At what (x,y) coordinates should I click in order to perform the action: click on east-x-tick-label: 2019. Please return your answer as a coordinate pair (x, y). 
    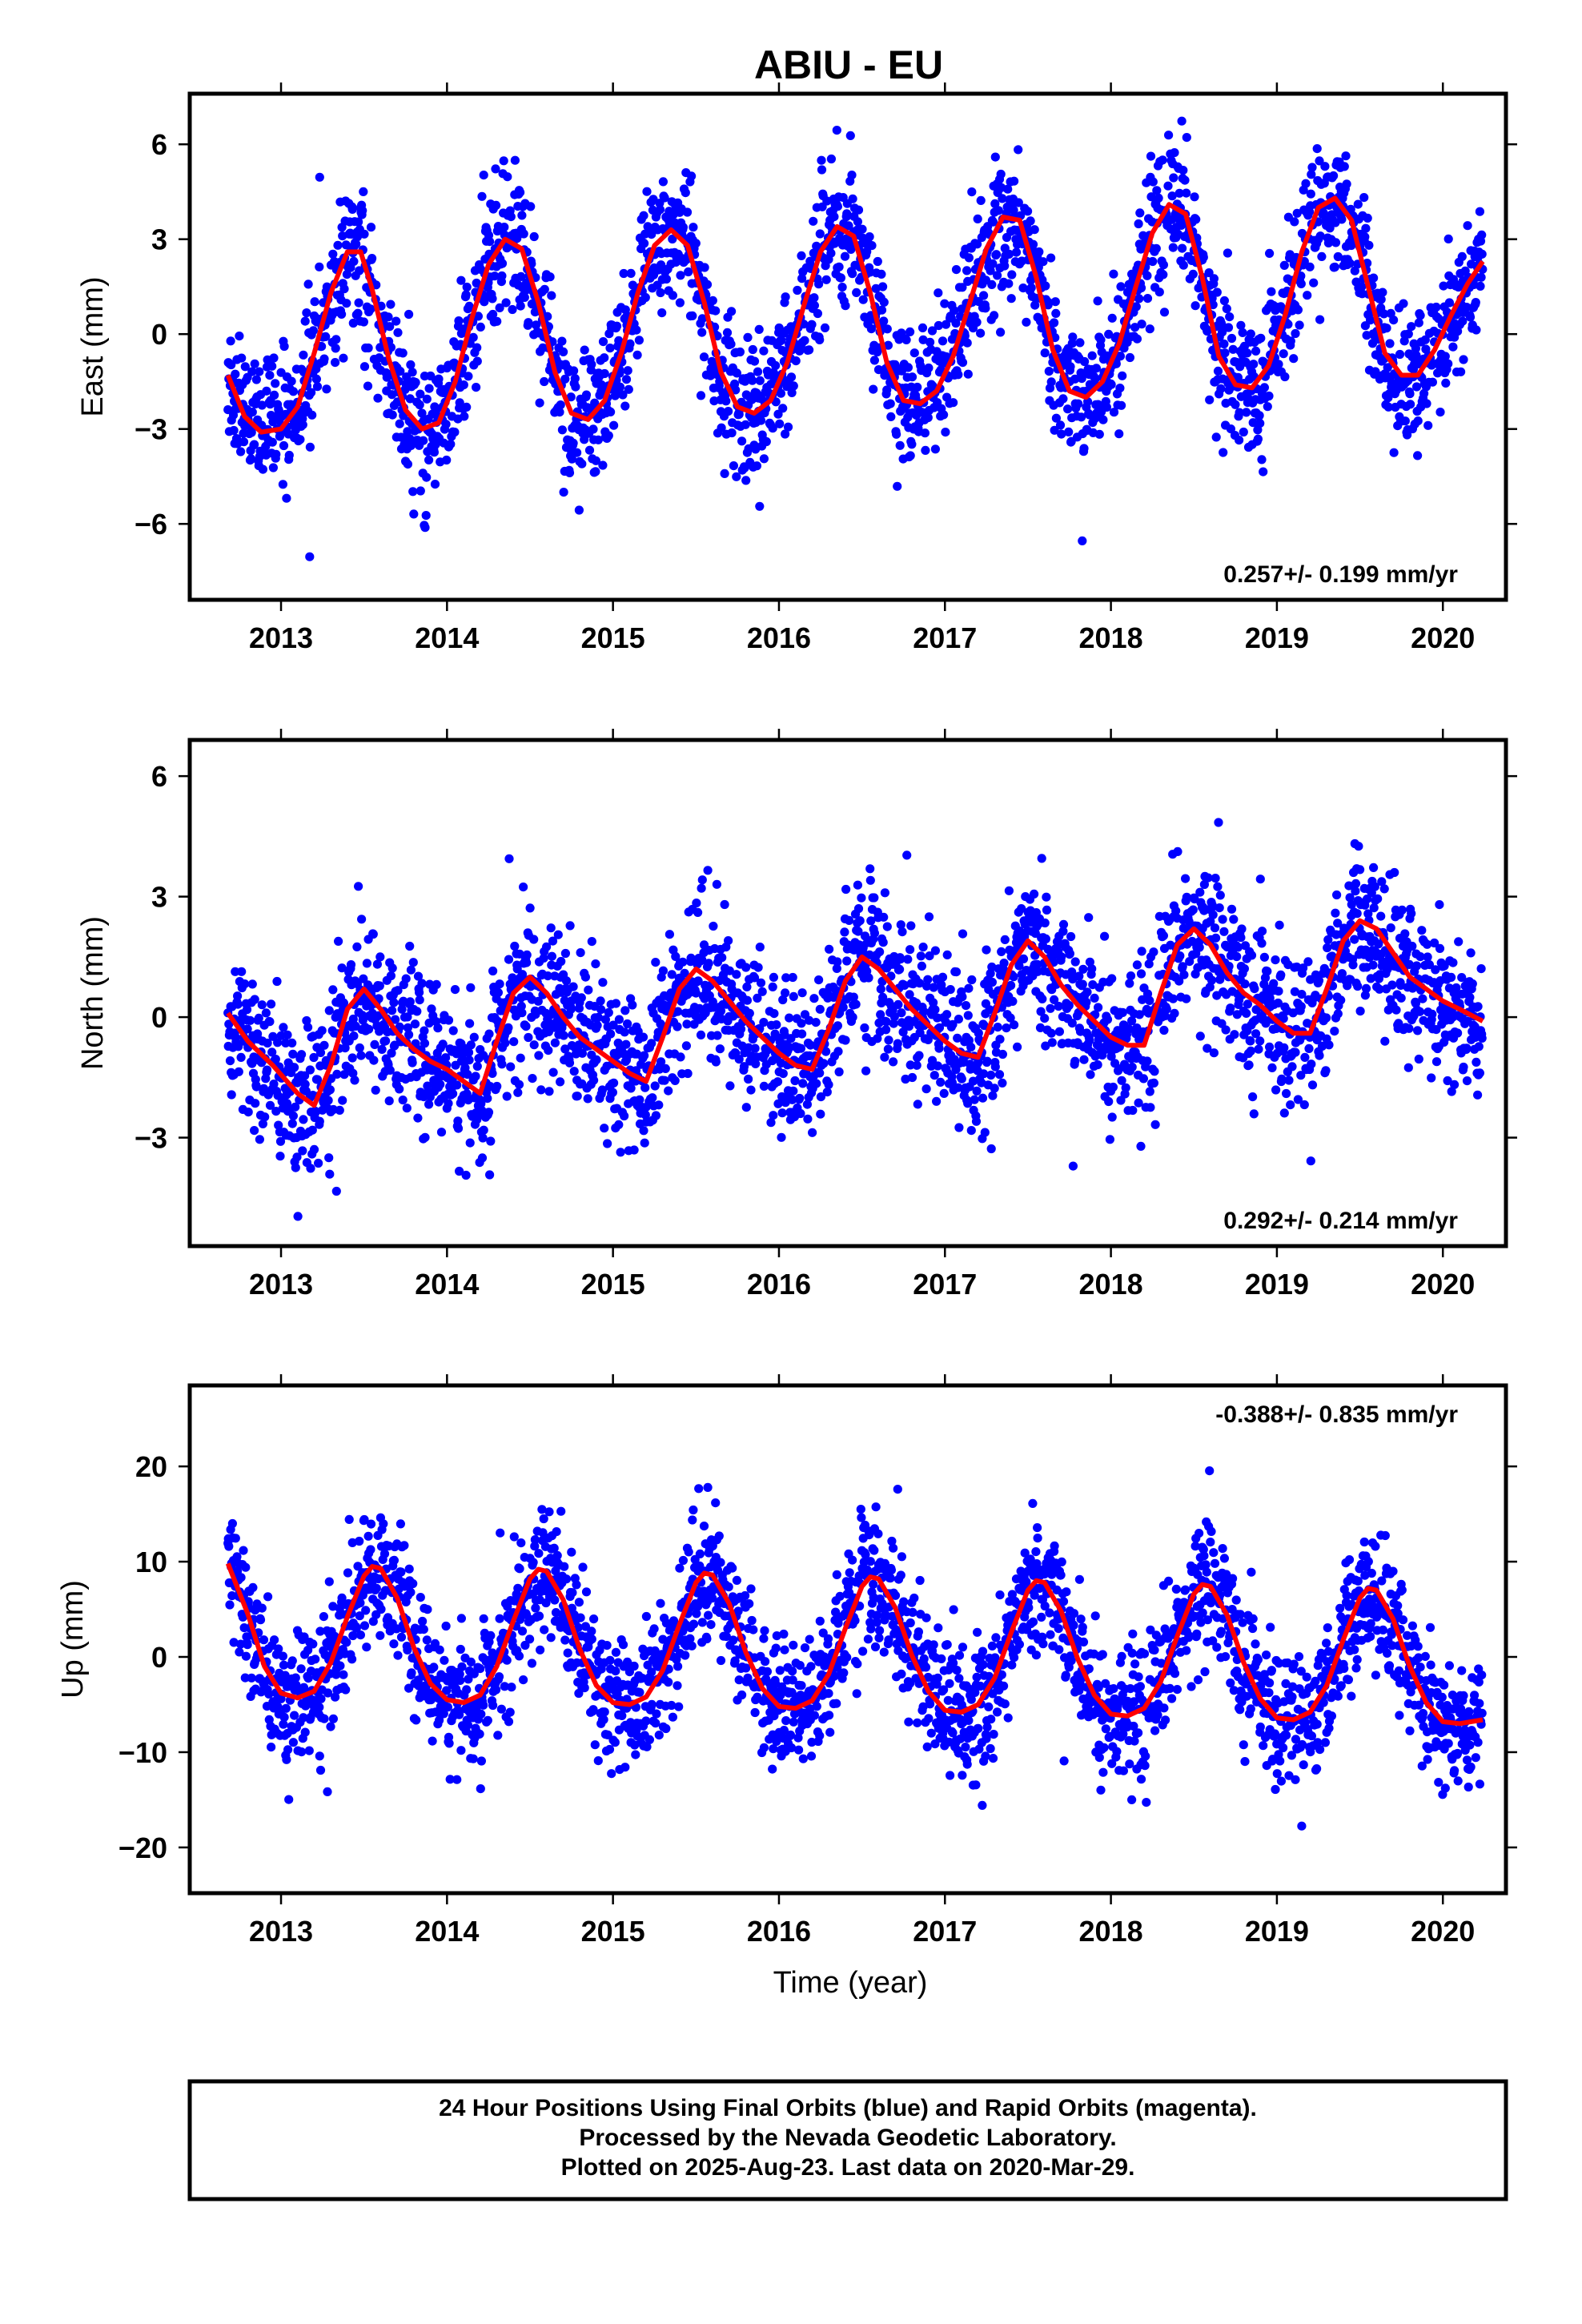
    Looking at the image, I should click on (1277, 637).